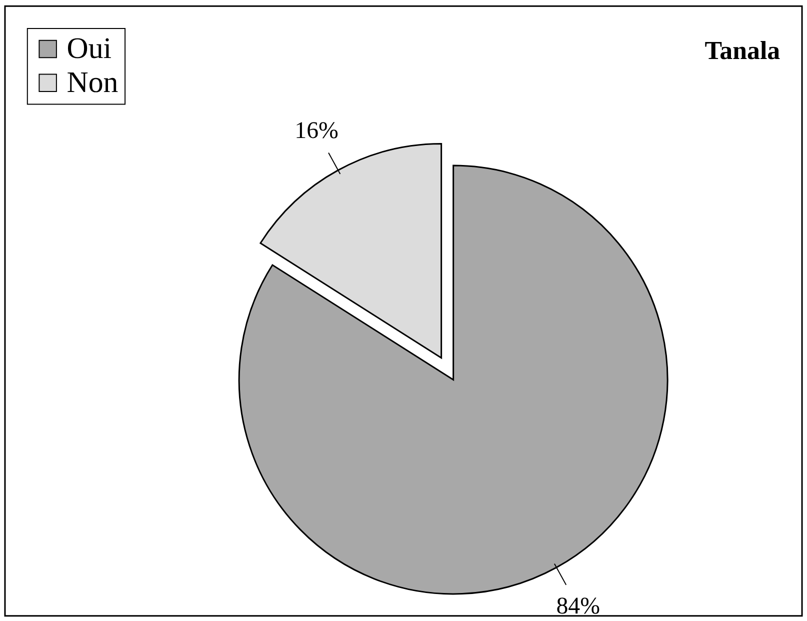 Image resolution: width=807 pixels, height=621 pixels. I want to click on data-label: 16%, so click(316, 131).